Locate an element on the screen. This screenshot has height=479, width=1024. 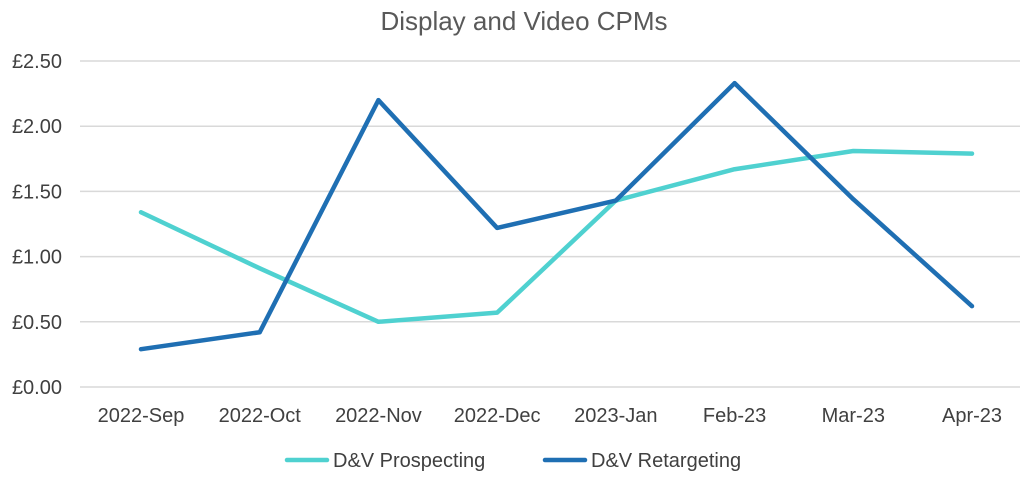
y-tick-label: £1.00 is located at coordinates (37, 258).